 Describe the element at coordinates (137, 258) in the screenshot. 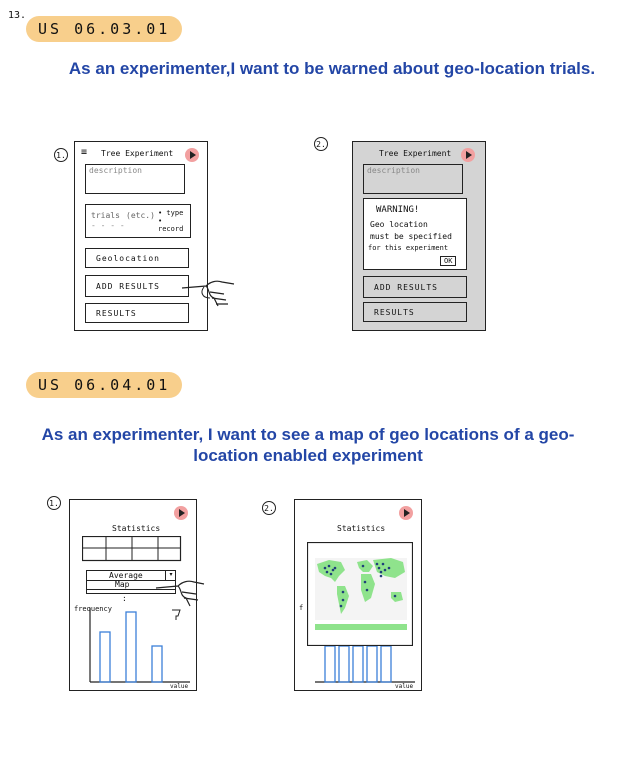

I see `geolocation-button: Geolocation` at that location.